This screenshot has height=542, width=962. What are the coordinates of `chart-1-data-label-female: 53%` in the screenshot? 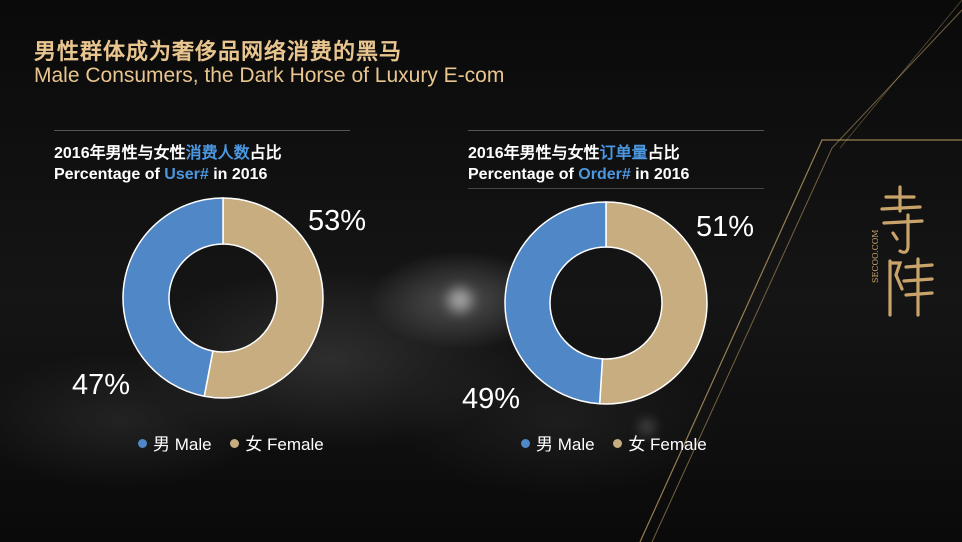 It's located at (337, 221).